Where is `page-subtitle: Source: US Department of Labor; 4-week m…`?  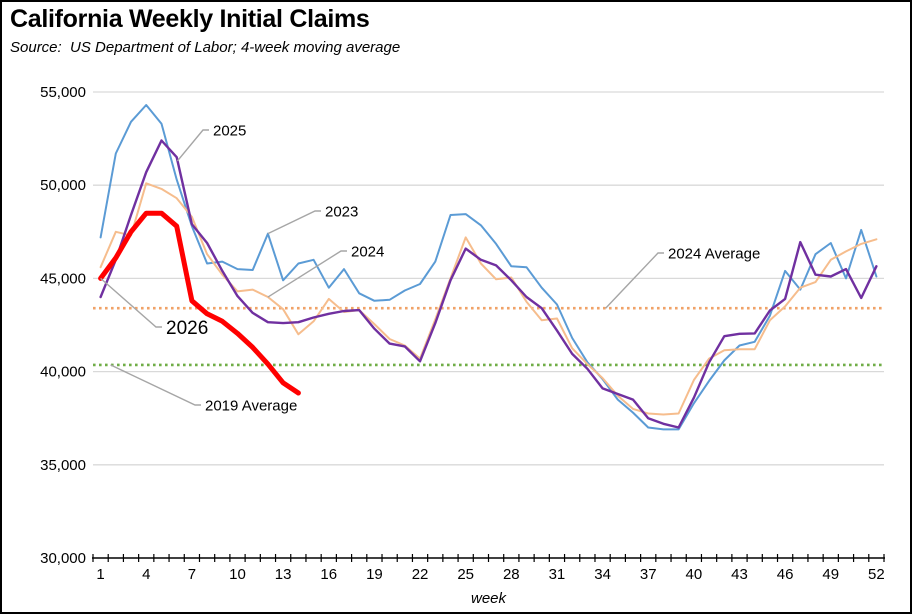
page-subtitle: Source: US Department of Labor; 4-week m… is located at coordinates (205, 47).